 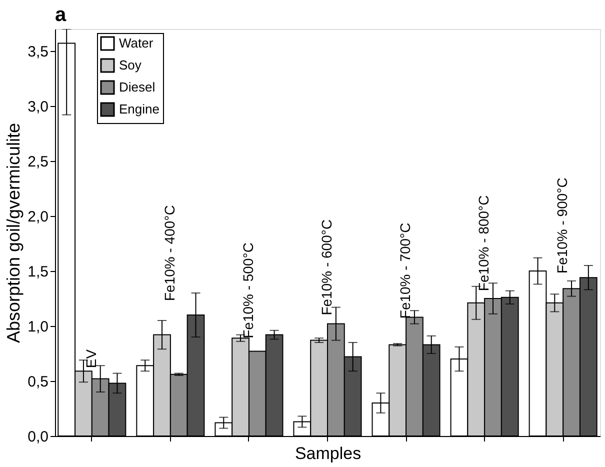 What do you see at coordinates (484, 243) in the screenshot?
I see `x-tick-label: Fe10% - 800°C` at bounding box center [484, 243].